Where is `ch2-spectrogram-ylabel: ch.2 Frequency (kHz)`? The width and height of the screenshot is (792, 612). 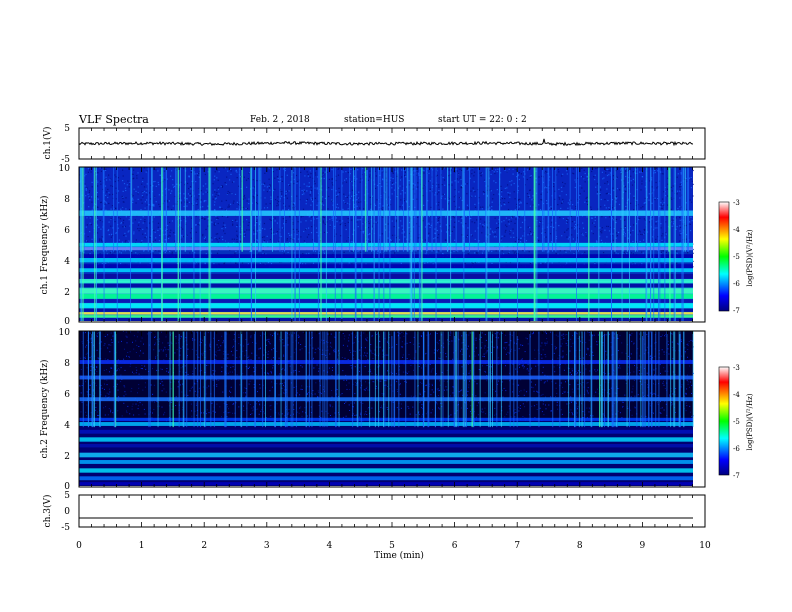
ch2-spectrogram-ylabel: ch.2 Frequency (kHz) is located at coordinates (44, 409).